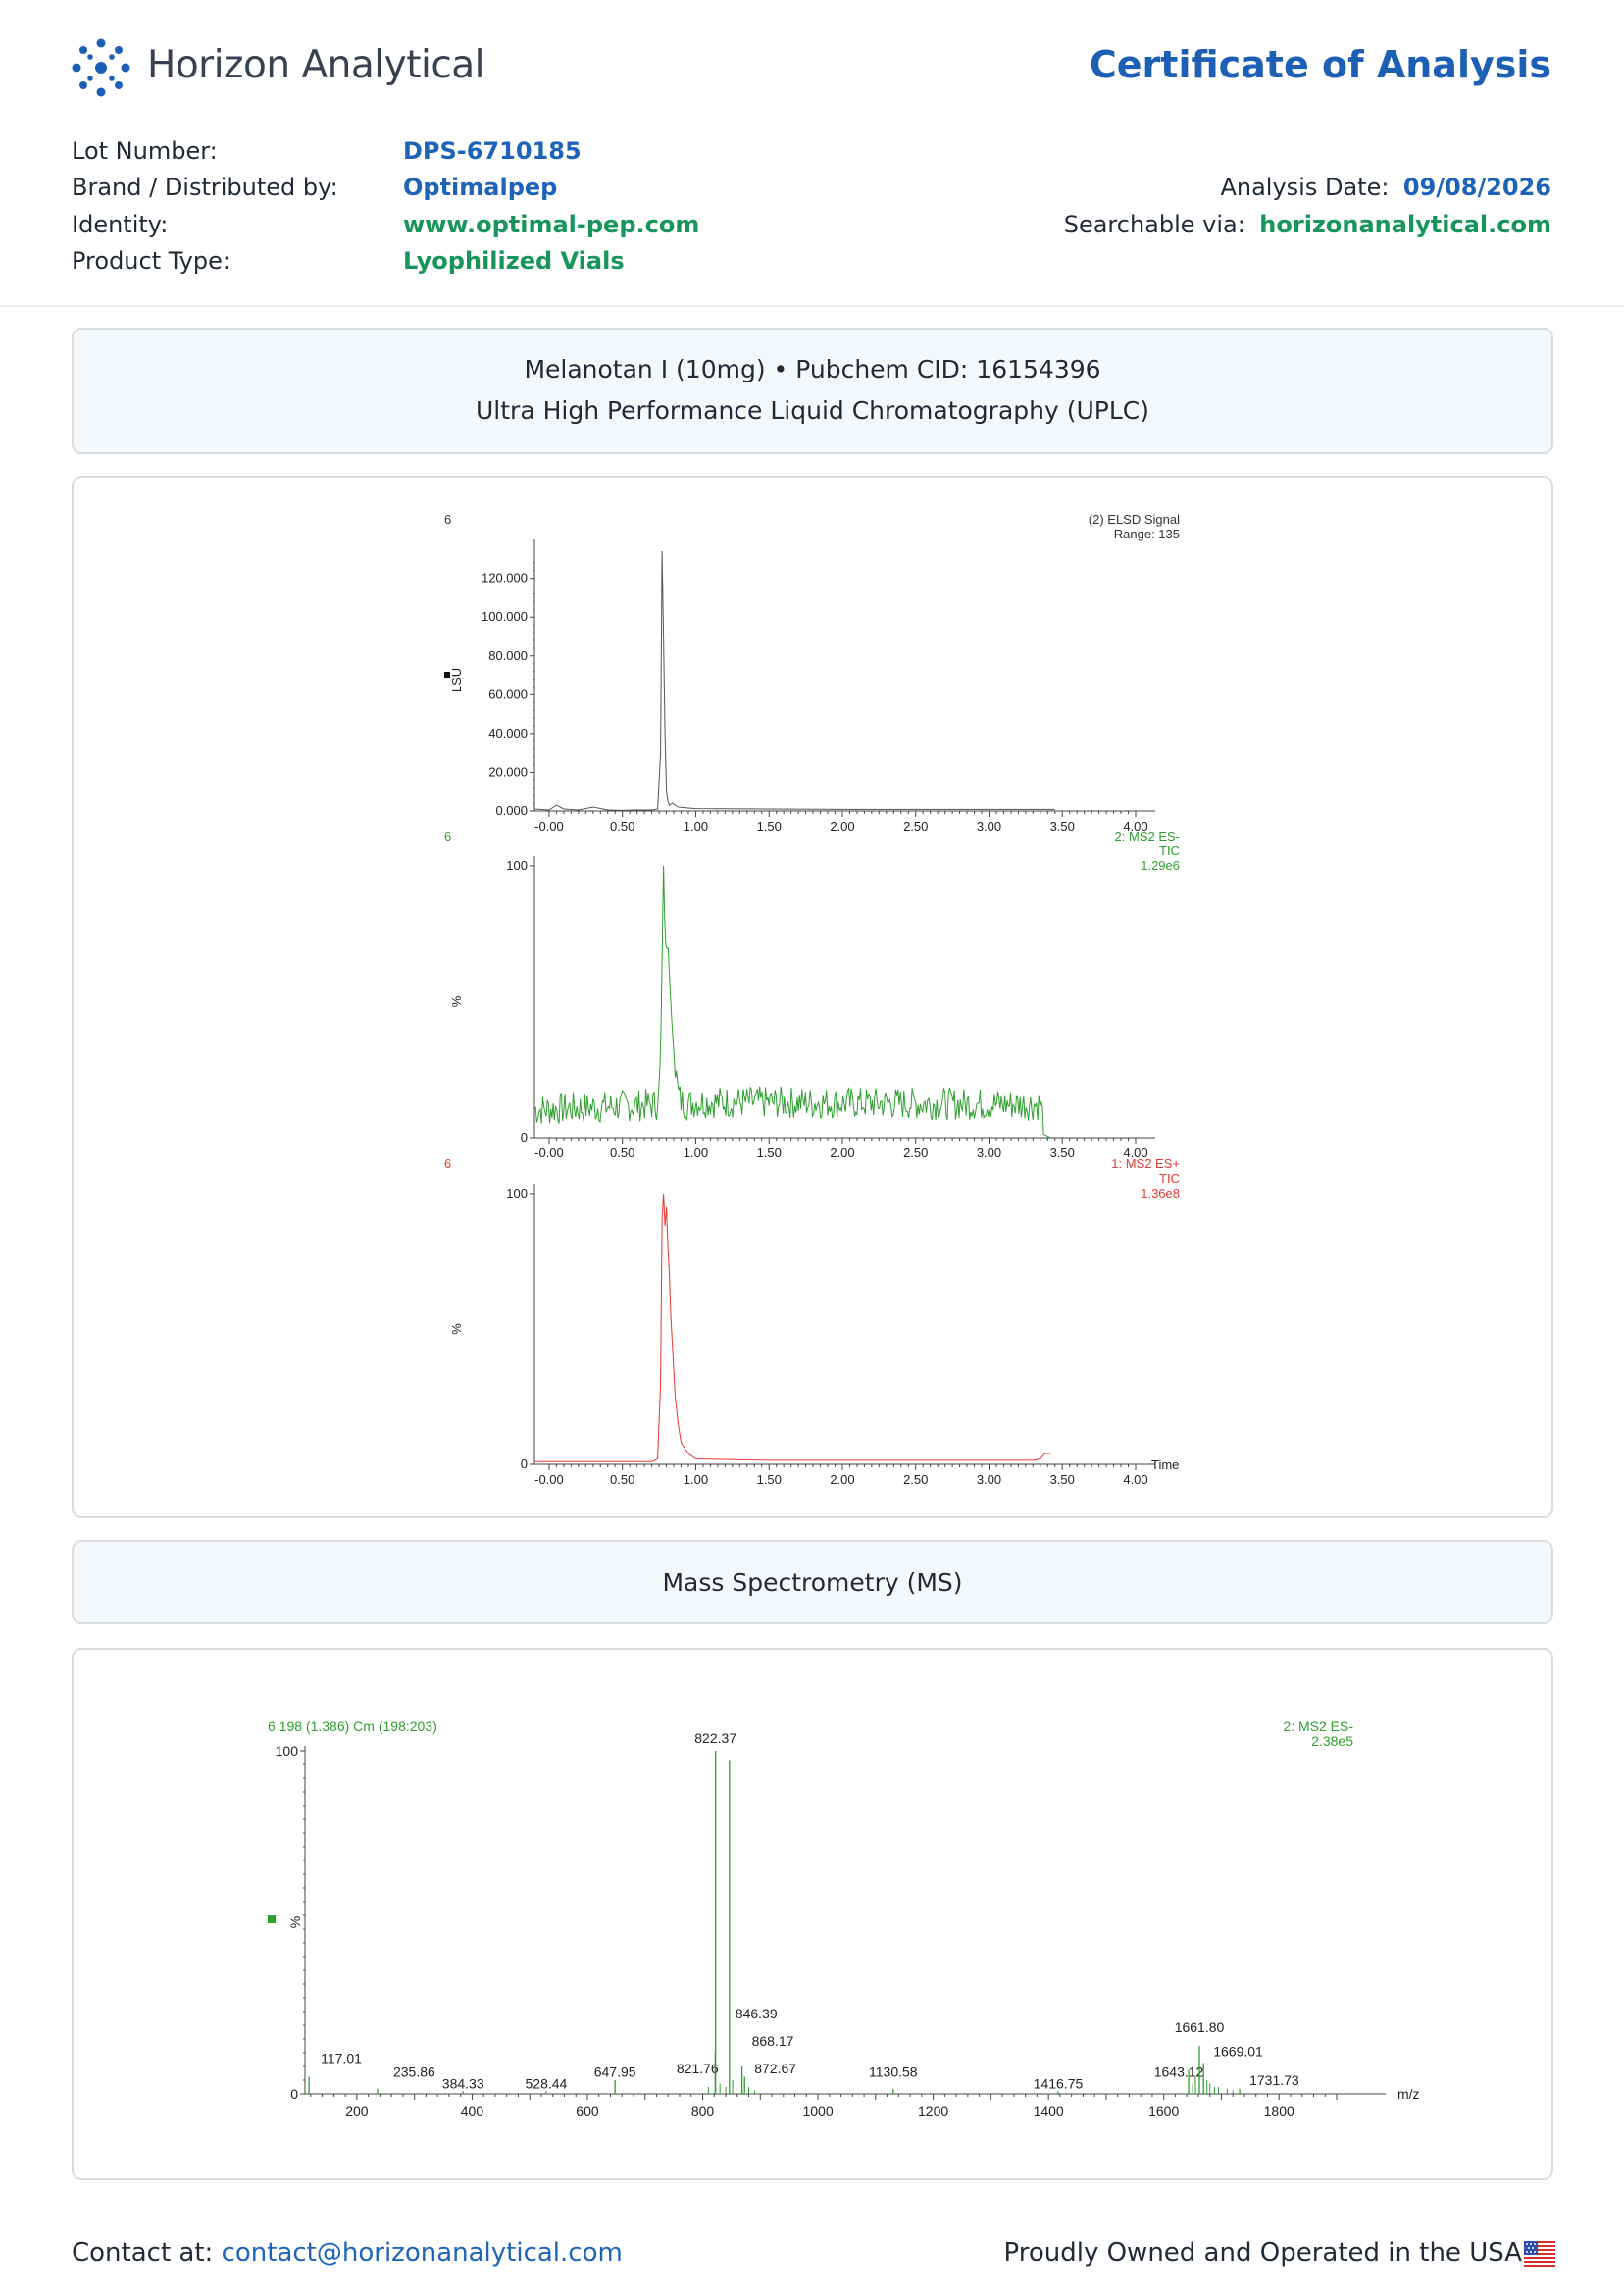  What do you see at coordinates (1059, 2084) in the screenshot?
I see `peak-label: 1416.75` at bounding box center [1059, 2084].